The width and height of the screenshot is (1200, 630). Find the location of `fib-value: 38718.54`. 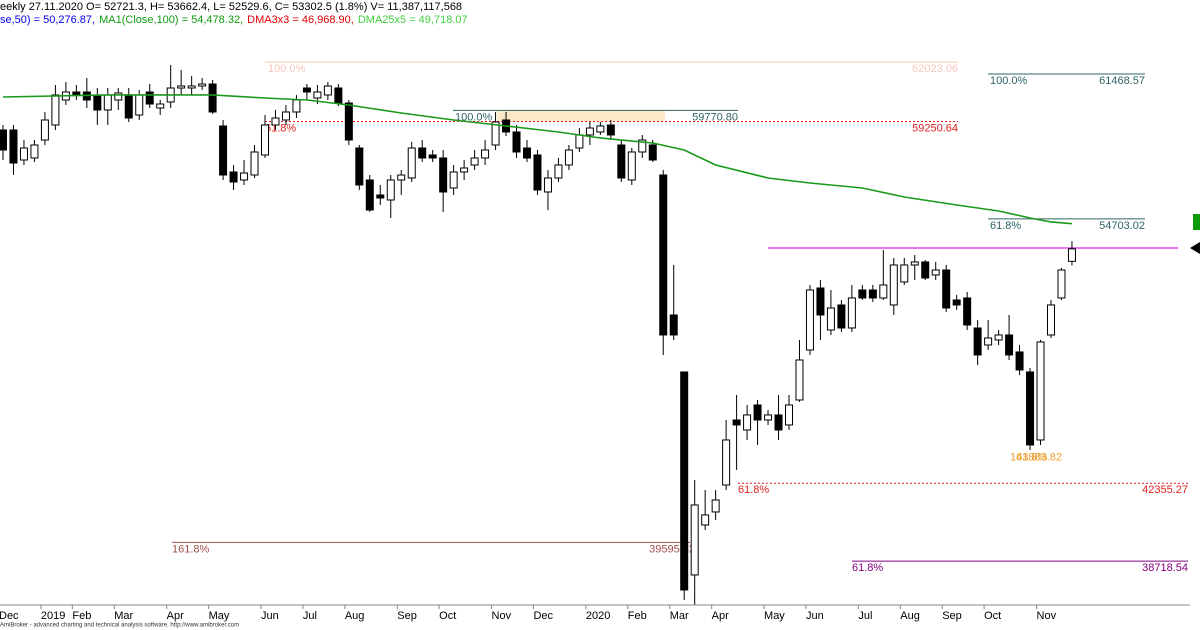

fib-value: 38718.54 is located at coordinates (1165, 568).